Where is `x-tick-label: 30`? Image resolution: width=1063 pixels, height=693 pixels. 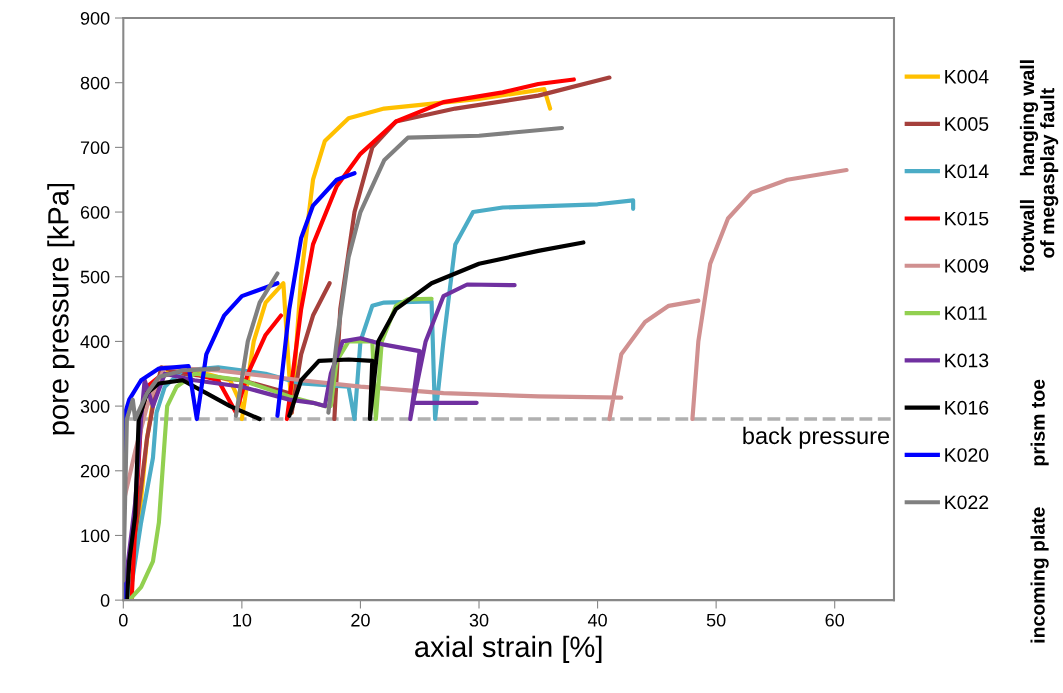 x-tick-label: 30 is located at coordinates (479, 620).